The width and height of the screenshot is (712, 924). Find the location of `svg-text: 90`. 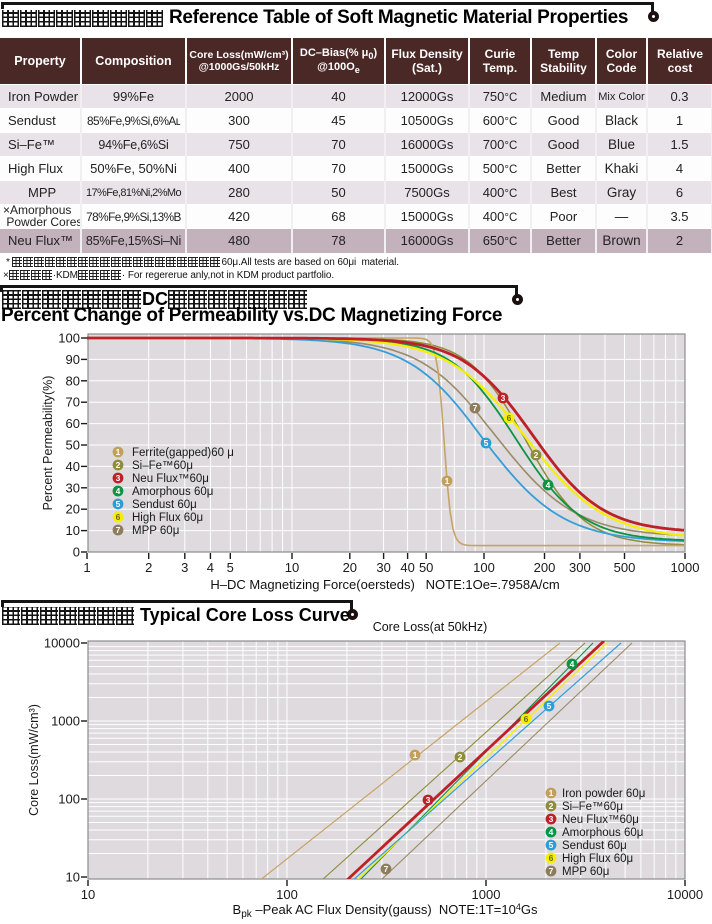

svg-text: 90 is located at coordinates (73, 359).